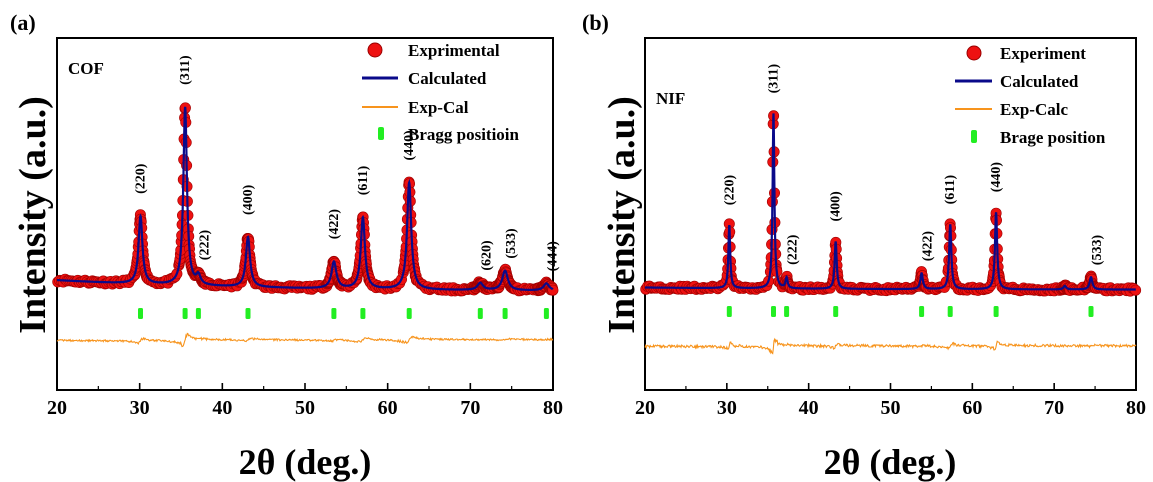 This screenshot has width=1153, height=482. What do you see at coordinates (595, 22) in the screenshot?
I see `panel-b-tag: (b)` at bounding box center [595, 22].